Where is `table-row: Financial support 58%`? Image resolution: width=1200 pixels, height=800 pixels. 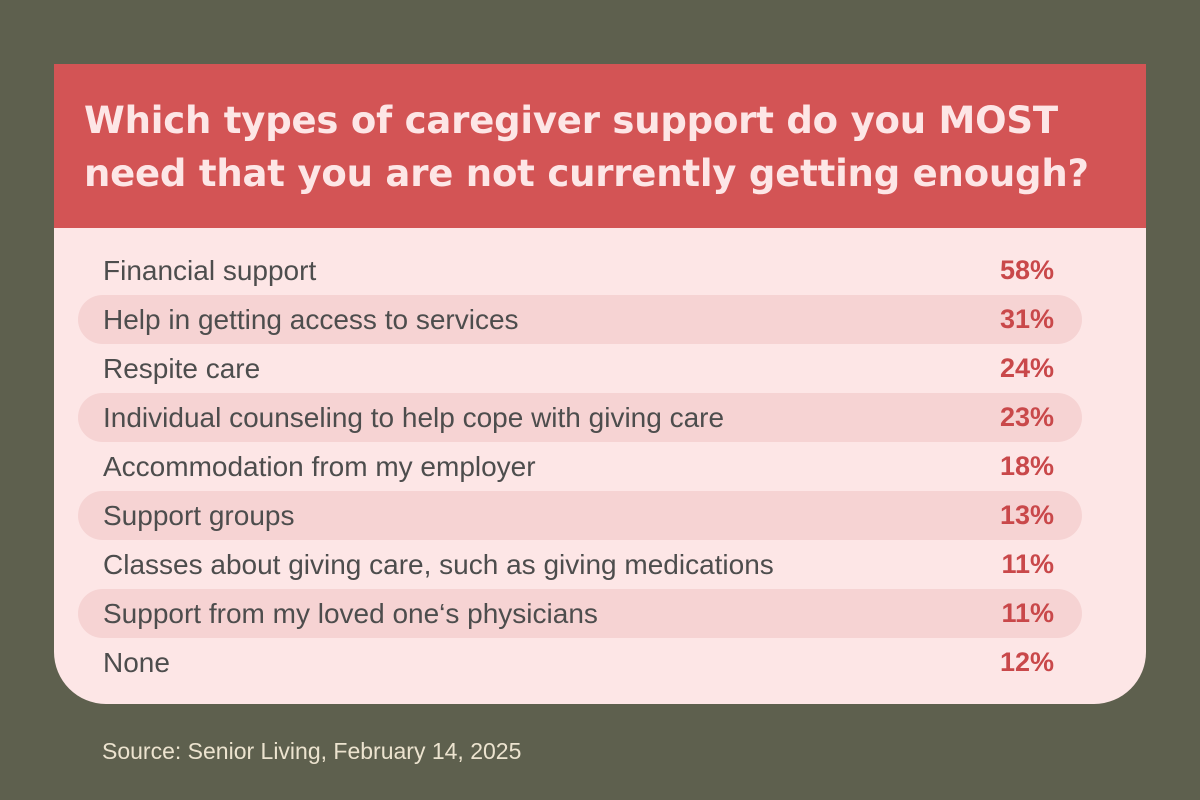 table-row: Financial support 58% is located at coordinates (580, 270).